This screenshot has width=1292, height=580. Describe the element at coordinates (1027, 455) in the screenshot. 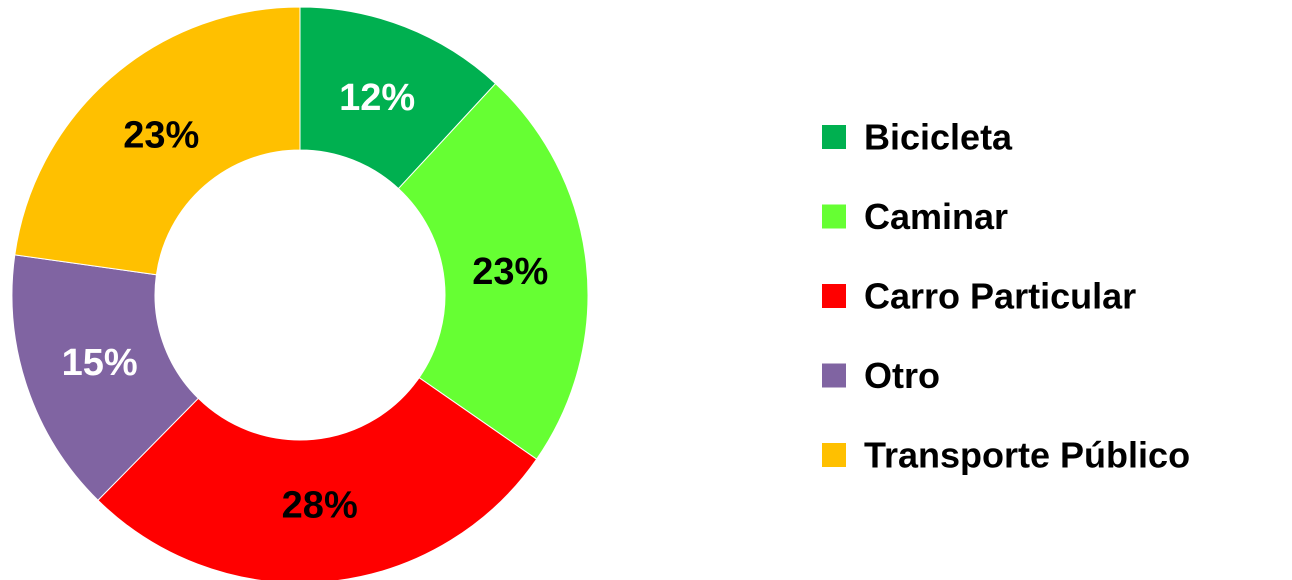

I see `legend-label: Transporte Público` at that location.